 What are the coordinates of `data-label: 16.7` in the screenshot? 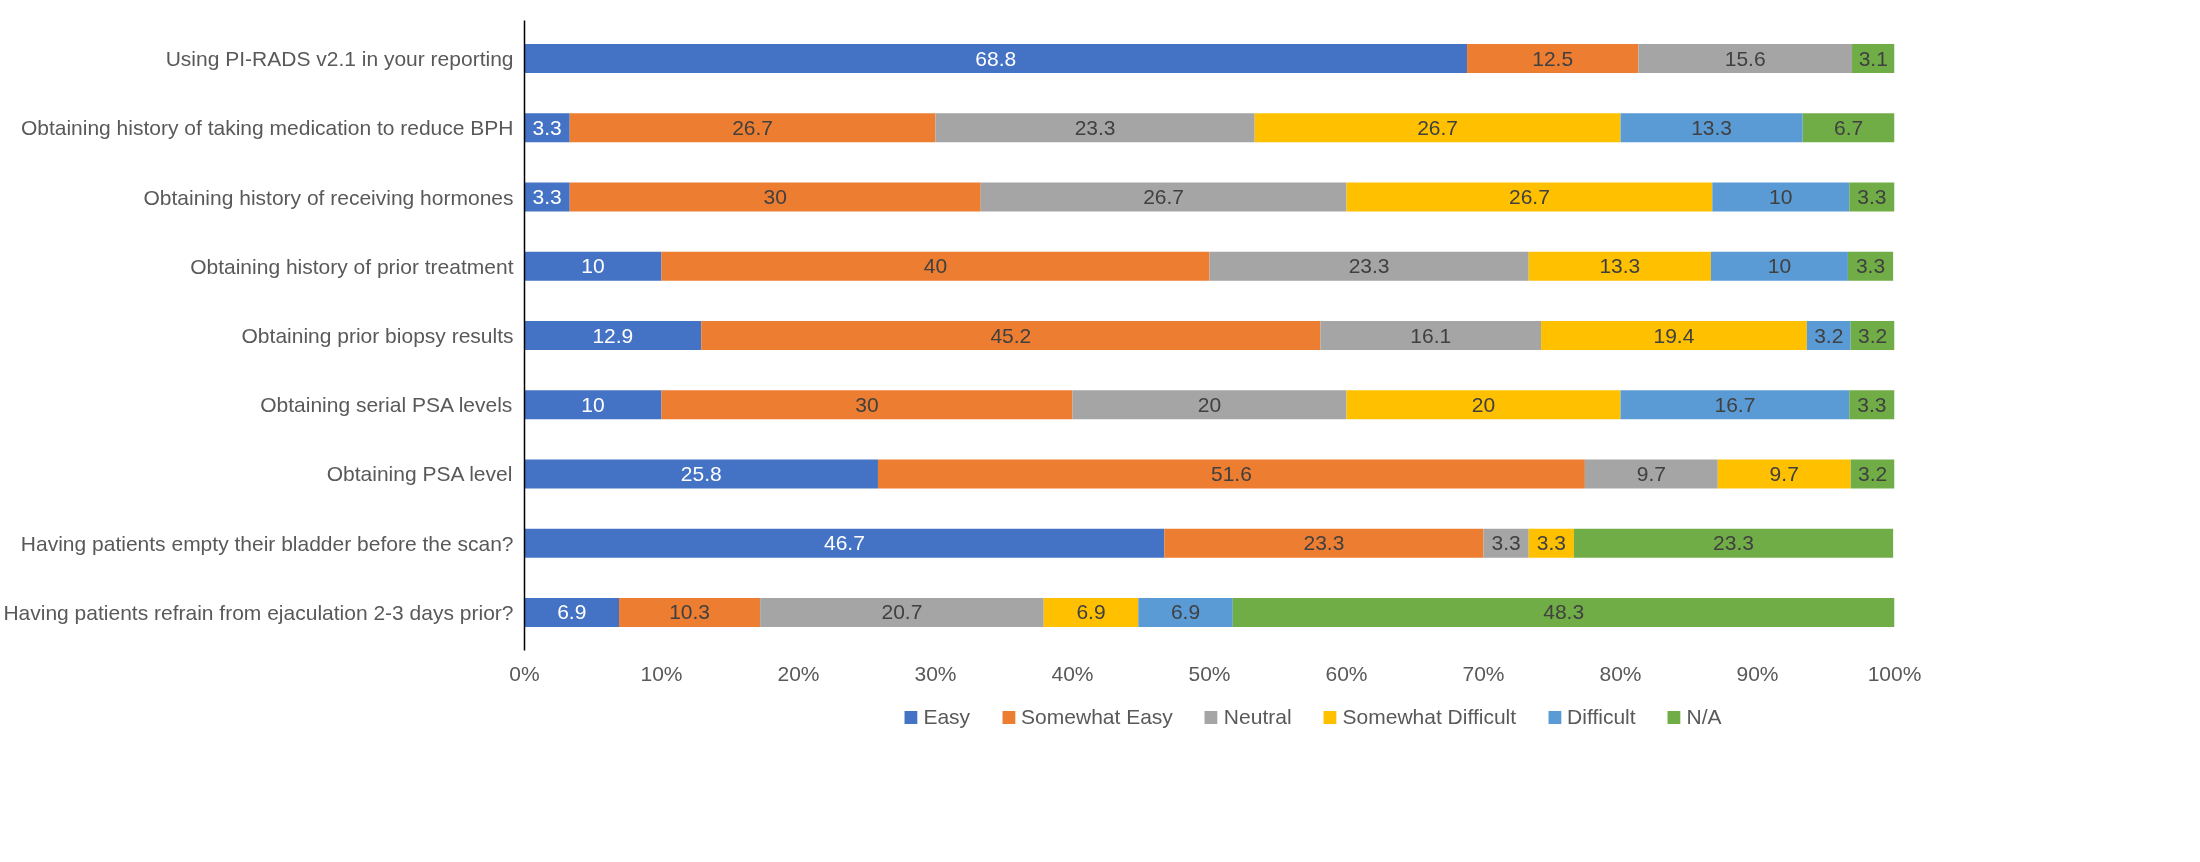 It's located at (1735, 404).